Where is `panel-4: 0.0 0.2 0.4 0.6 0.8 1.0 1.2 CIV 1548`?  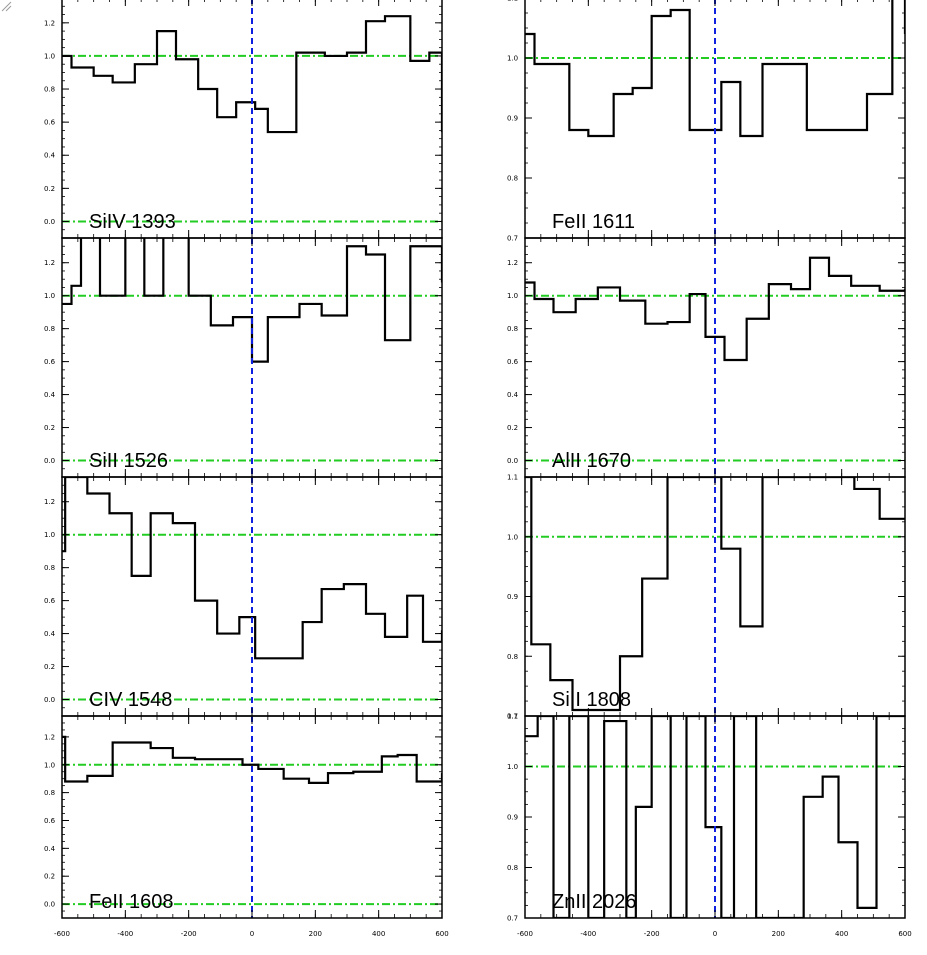 panel-4: 0.0 0.2 0.4 0.6 0.8 1.0 1.2 CIV 1548 is located at coordinates (243, 596).